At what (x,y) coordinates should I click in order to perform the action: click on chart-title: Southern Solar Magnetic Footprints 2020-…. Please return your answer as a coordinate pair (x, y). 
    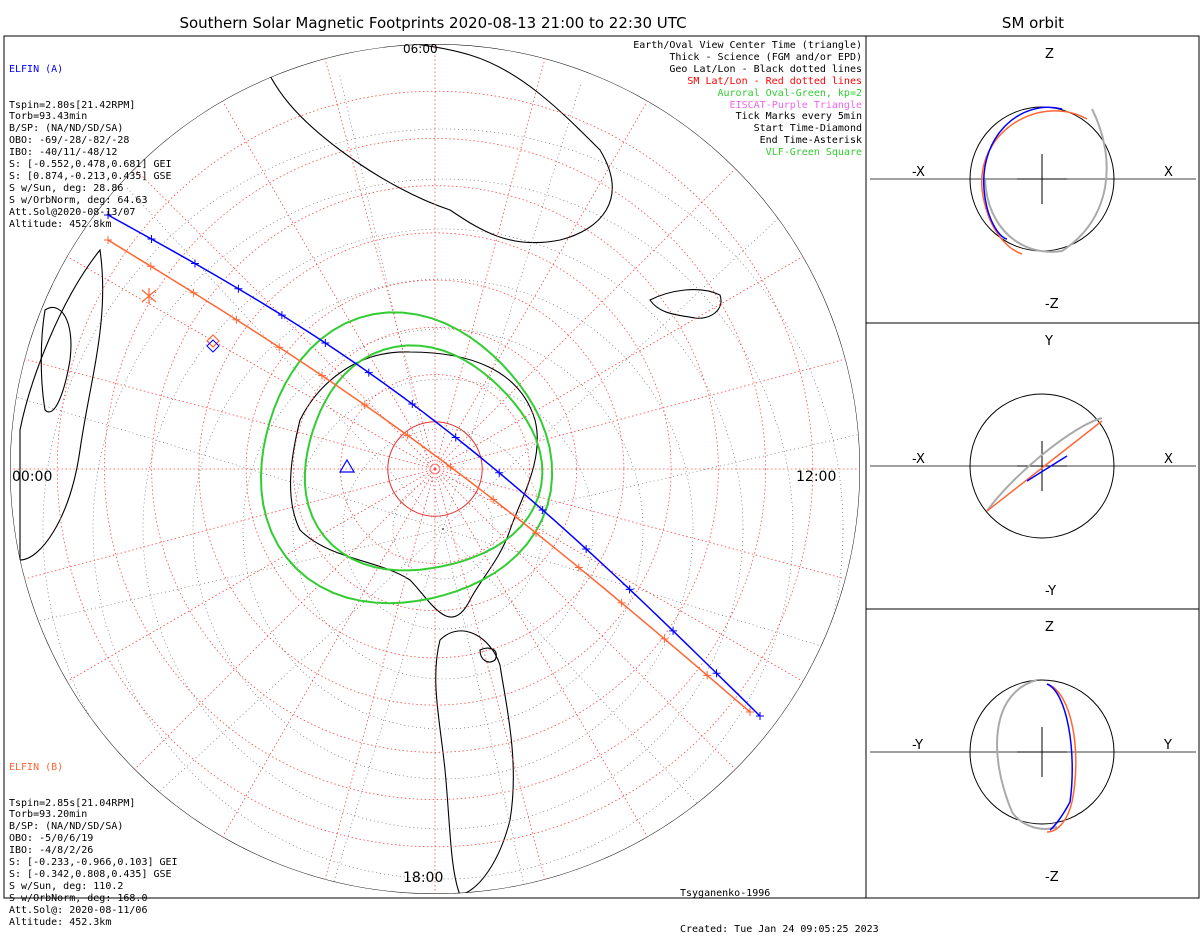
    Looking at the image, I should click on (433, 23).